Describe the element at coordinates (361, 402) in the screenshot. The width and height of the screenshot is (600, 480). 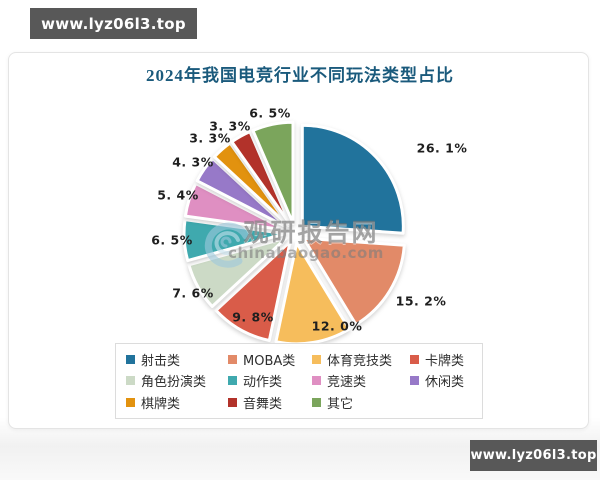
I see `legend-item-其它: 其它` at that location.